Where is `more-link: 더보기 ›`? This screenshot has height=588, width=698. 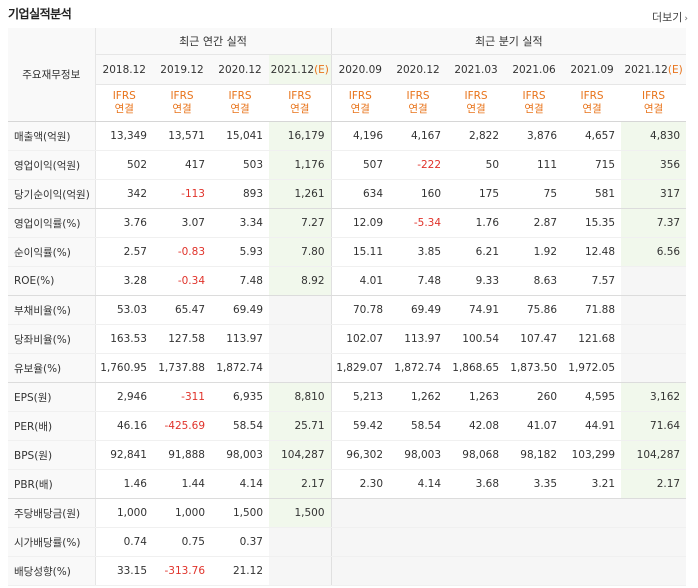 more-link: 더보기 › is located at coordinates (670, 17).